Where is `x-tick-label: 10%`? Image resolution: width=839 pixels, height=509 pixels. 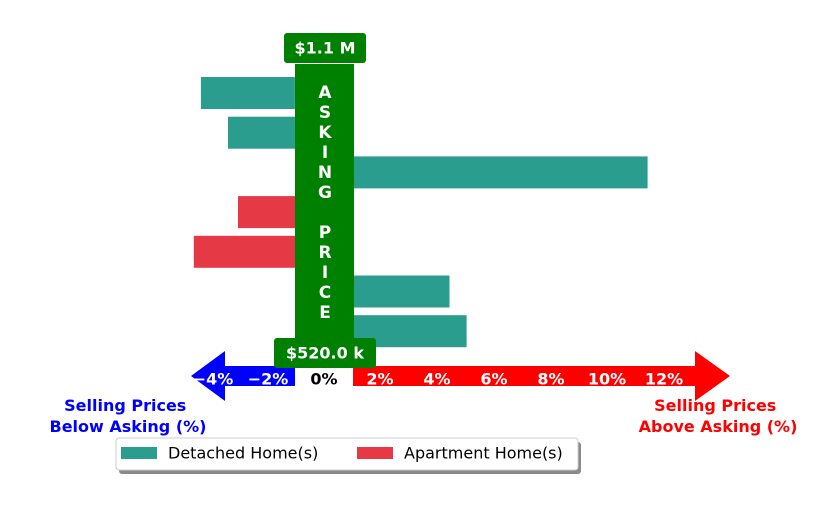 x-tick-label: 10% is located at coordinates (607, 379).